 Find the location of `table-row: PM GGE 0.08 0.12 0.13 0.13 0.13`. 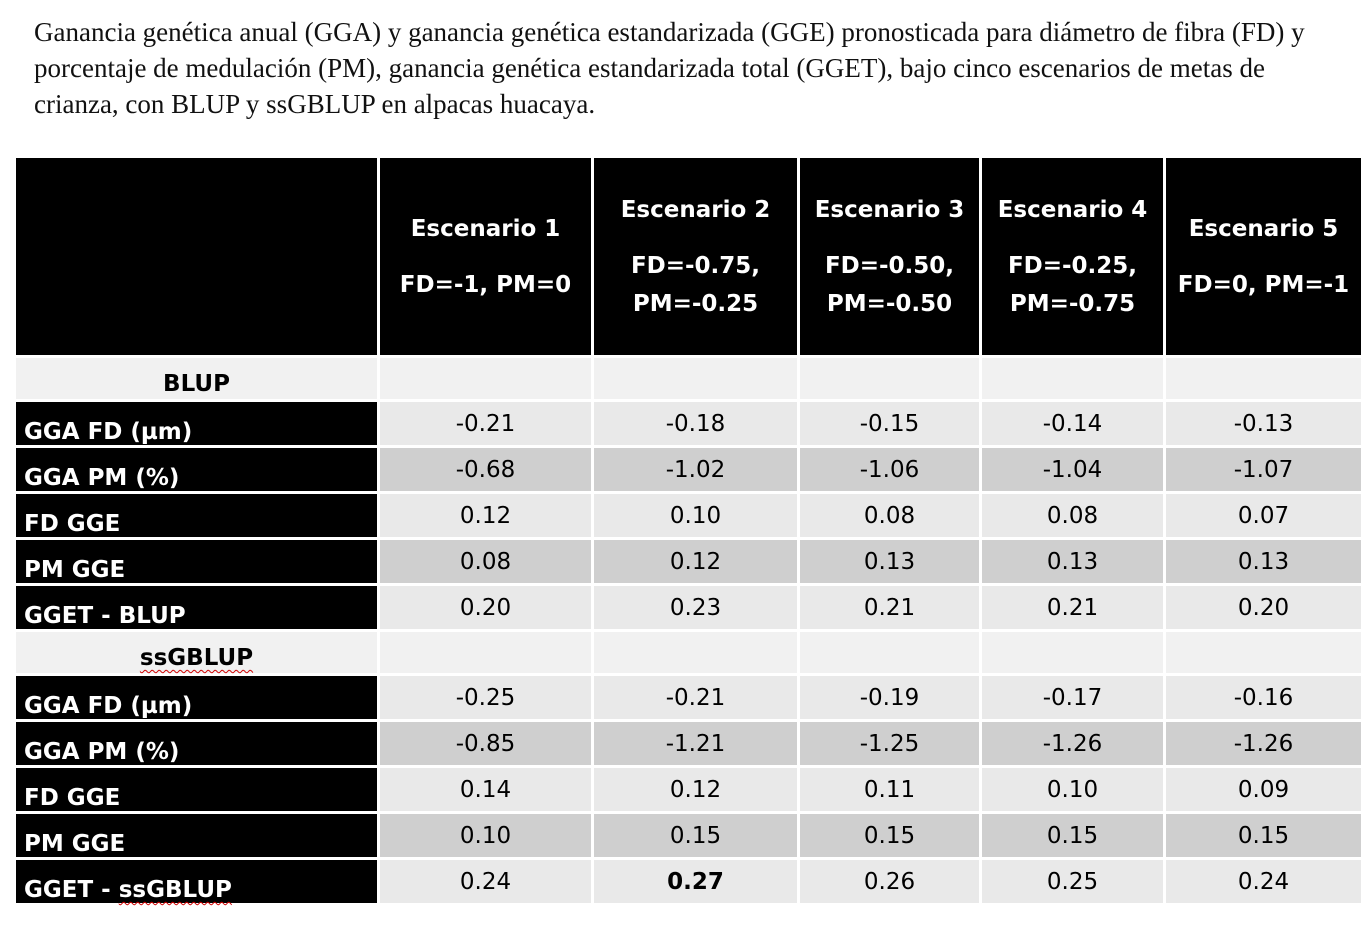

table-row: PM GGE 0.08 0.12 0.13 0.13 0.13 is located at coordinates (688, 561).